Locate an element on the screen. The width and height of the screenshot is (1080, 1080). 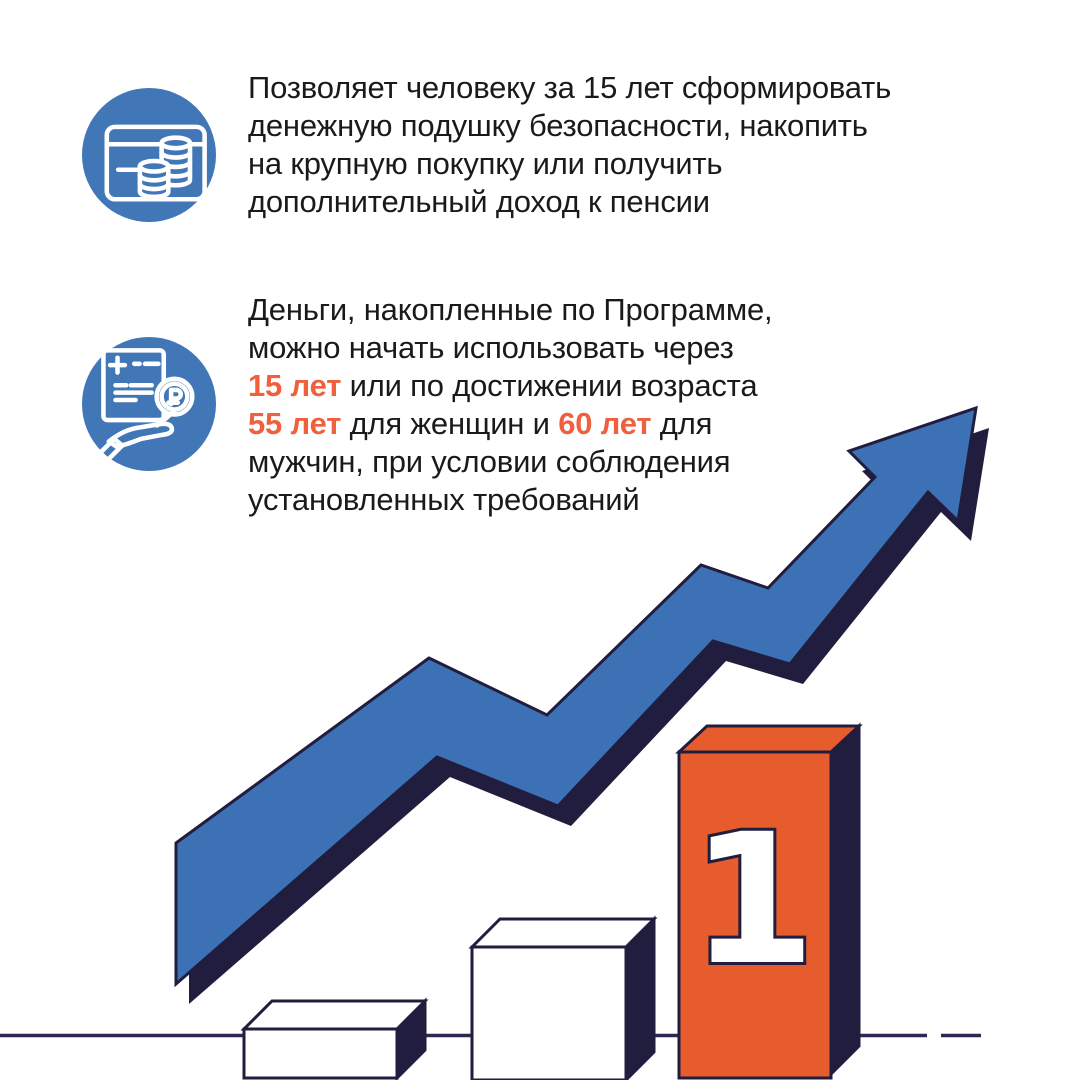
text-line: на крупную покупку или получить is located at coordinates (598, 164).